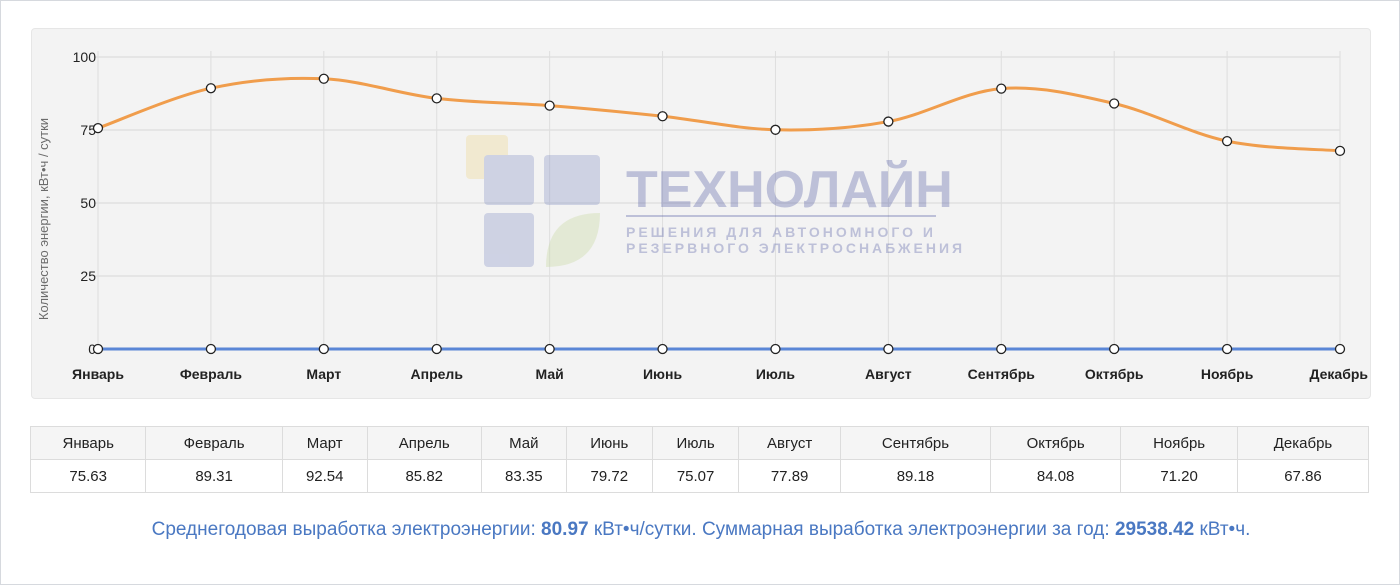 The height and width of the screenshot is (585, 1400). I want to click on table-header-cell: Май, so click(523, 443).